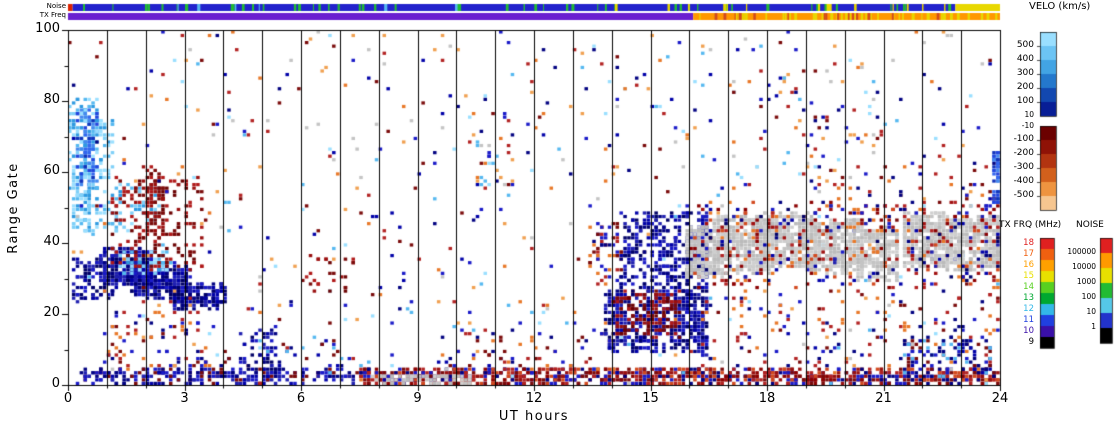 This screenshot has width=1118, height=435. Describe the element at coordinates (1025, 87) in the screenshot. I see `velo-scale-label: 200` at that location.